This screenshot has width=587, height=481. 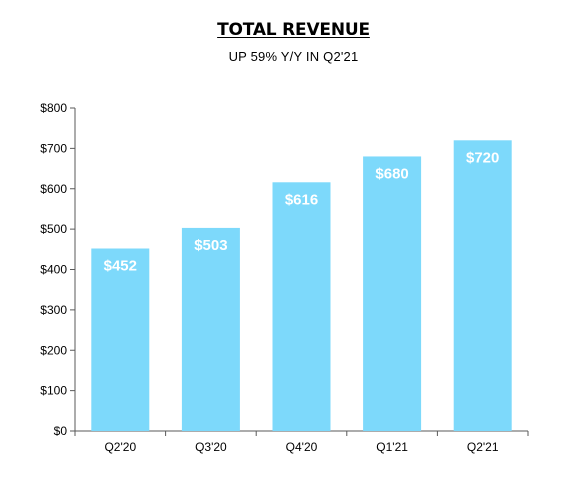 I want to click on y-tick-label: $800, so click(x=53, y=108).